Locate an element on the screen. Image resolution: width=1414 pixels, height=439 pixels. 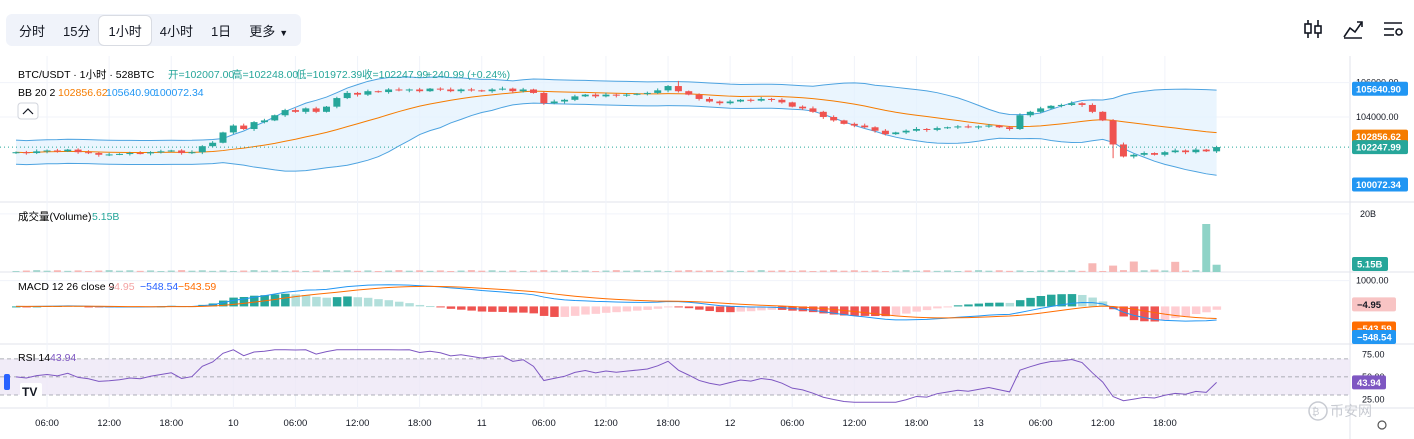
vol-tag-text: 5.15B is located at coordinates (1369, 265).